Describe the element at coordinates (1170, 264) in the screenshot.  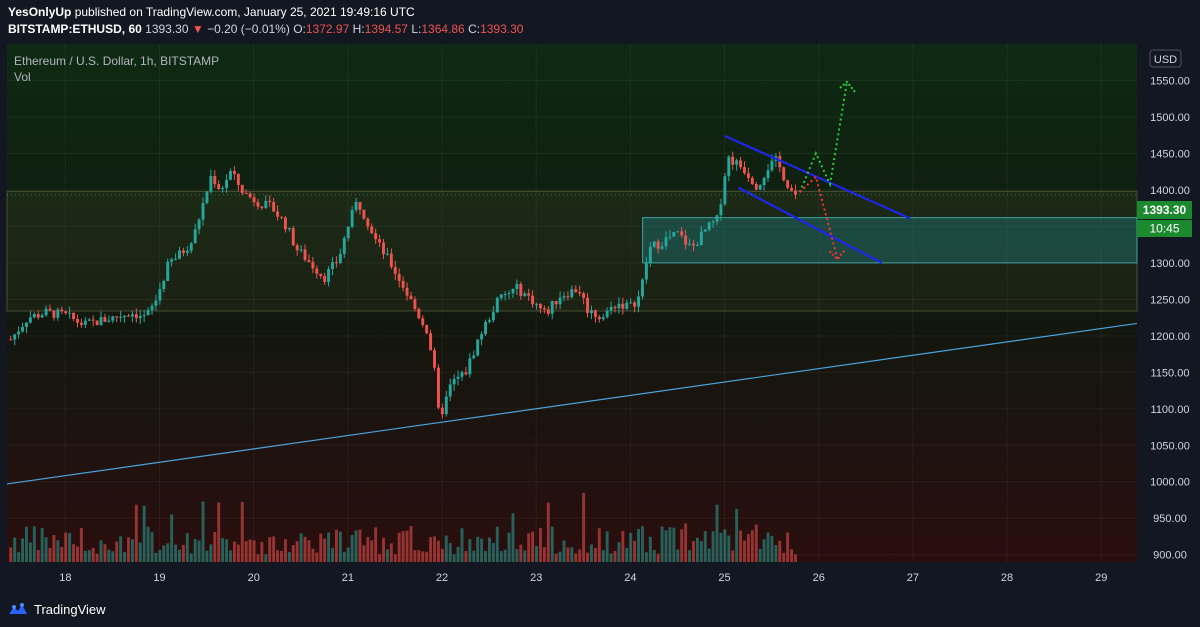
I see `price-tick-label: 1300.00` at that location.